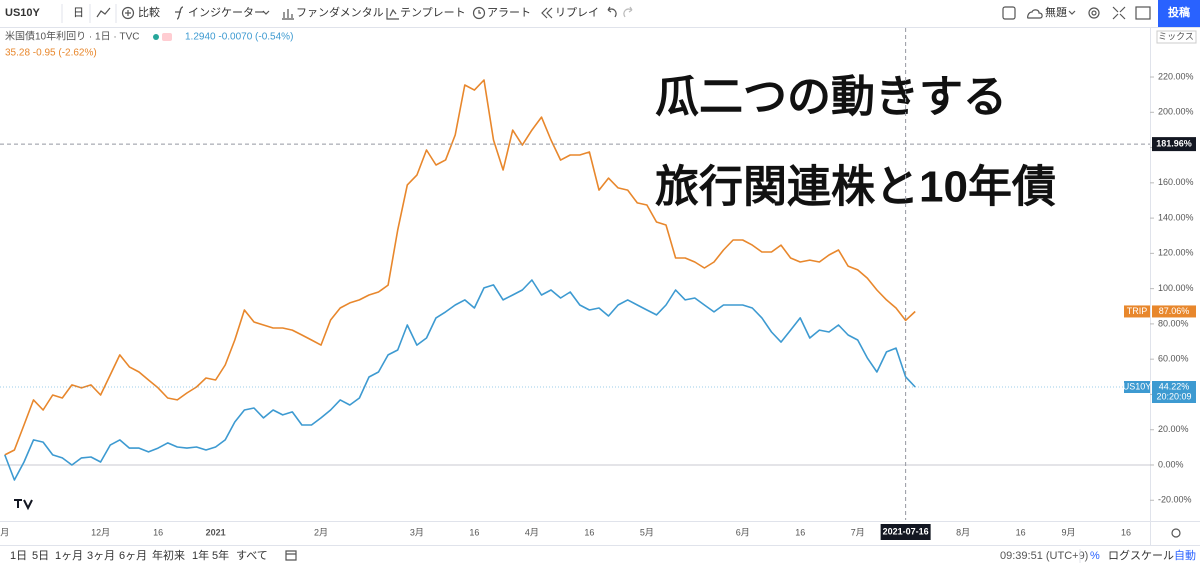  I want to click on log-toggle: ログスケール, so click(1141, 555).